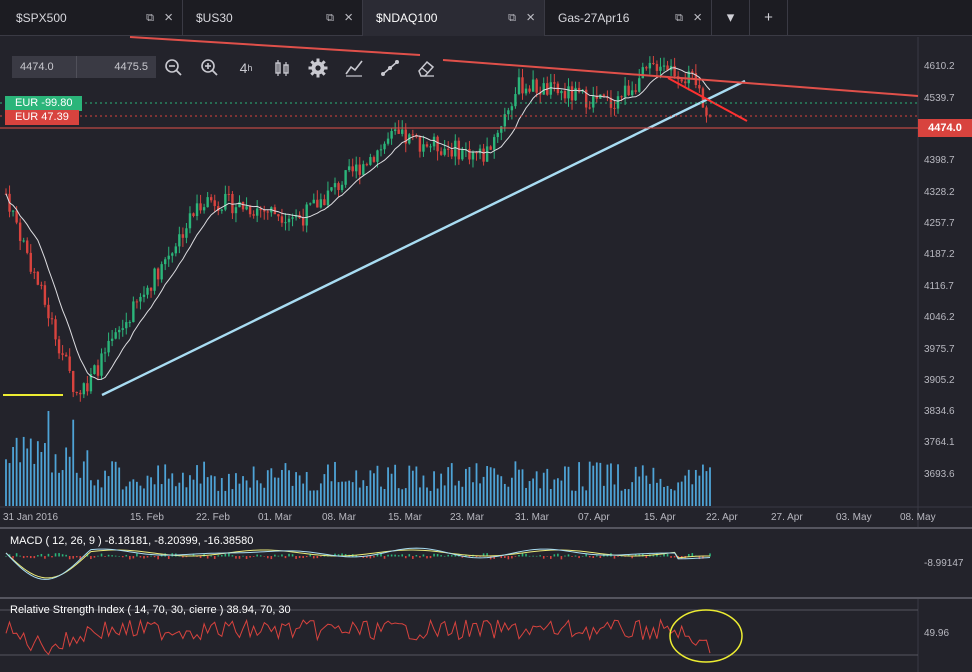  Describe the element at coordinates (426, 68) in the screenshot. I see `eraser-icon` at that location.